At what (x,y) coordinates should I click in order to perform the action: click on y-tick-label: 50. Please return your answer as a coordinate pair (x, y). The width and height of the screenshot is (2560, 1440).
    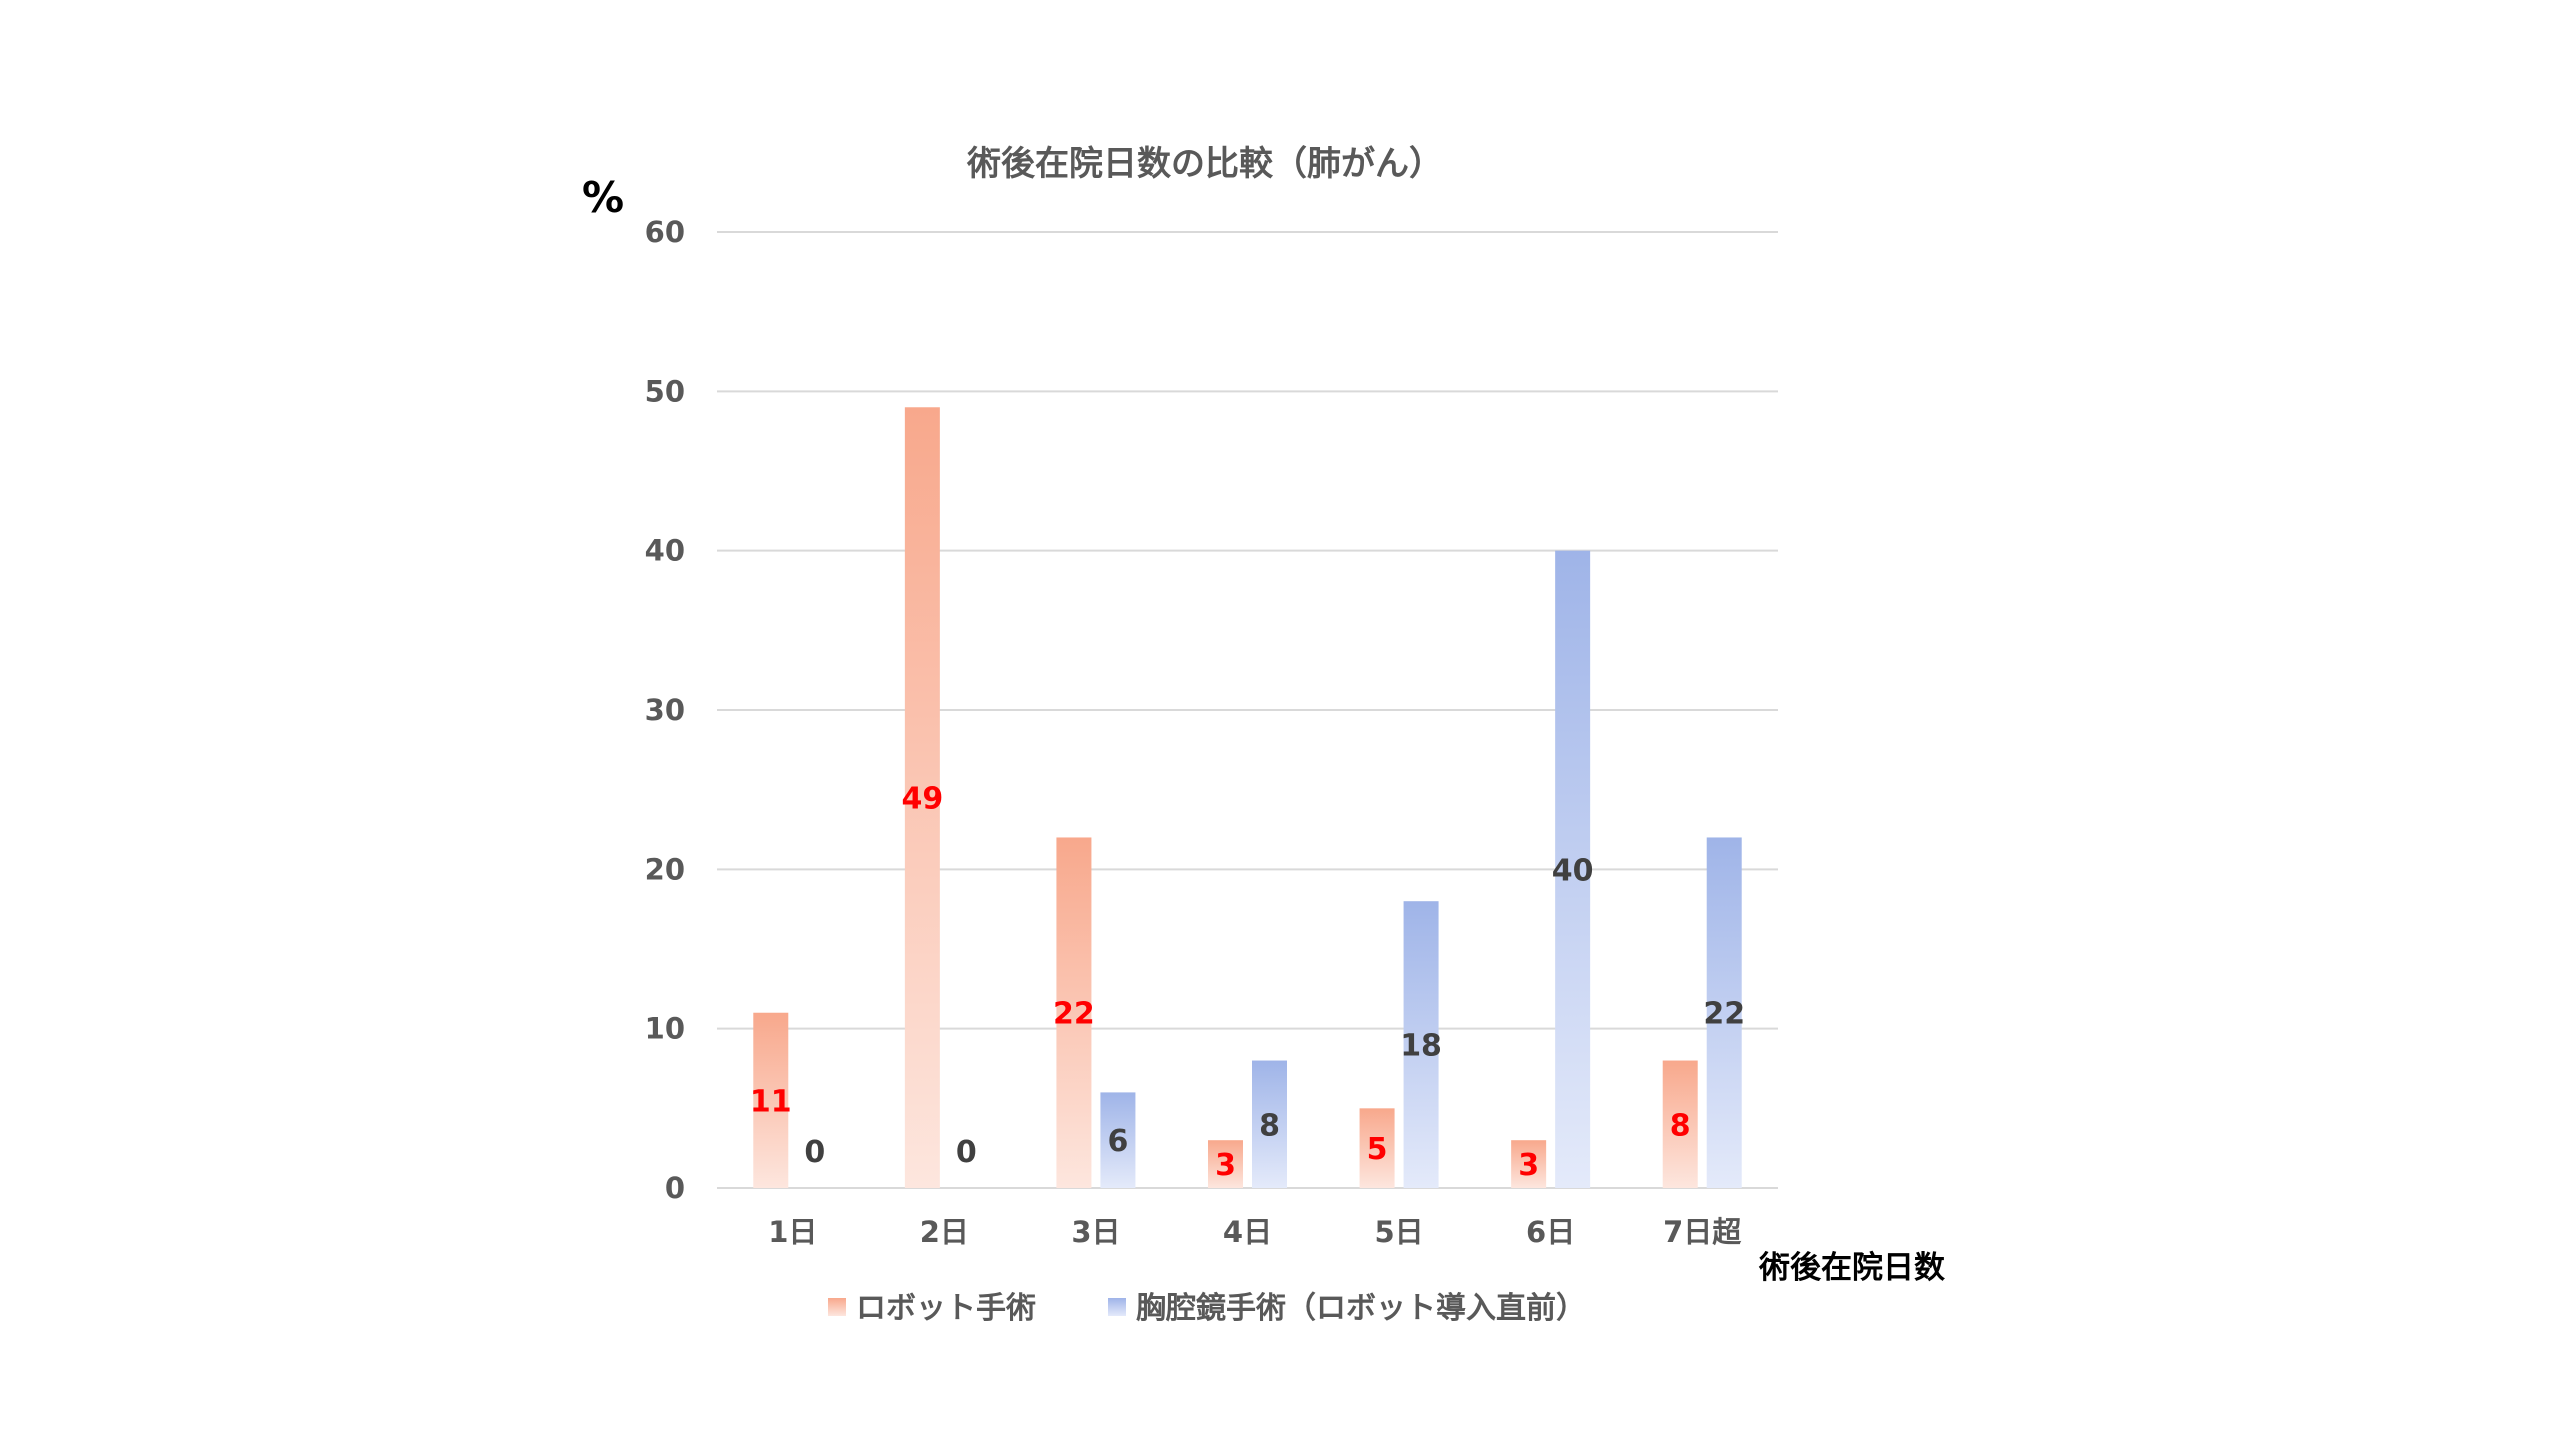
    Looking at the image, I should click on (665, 391).